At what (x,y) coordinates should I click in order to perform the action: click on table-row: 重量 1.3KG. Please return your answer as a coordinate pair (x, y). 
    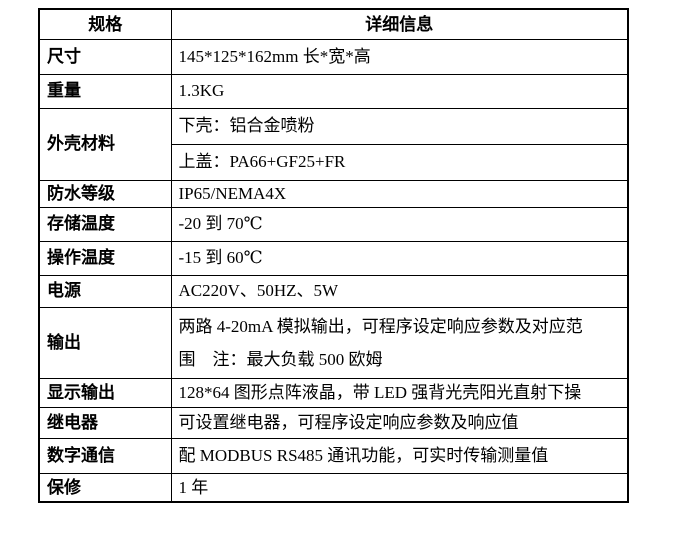
    Looking at the image, I should click on (333, 91).